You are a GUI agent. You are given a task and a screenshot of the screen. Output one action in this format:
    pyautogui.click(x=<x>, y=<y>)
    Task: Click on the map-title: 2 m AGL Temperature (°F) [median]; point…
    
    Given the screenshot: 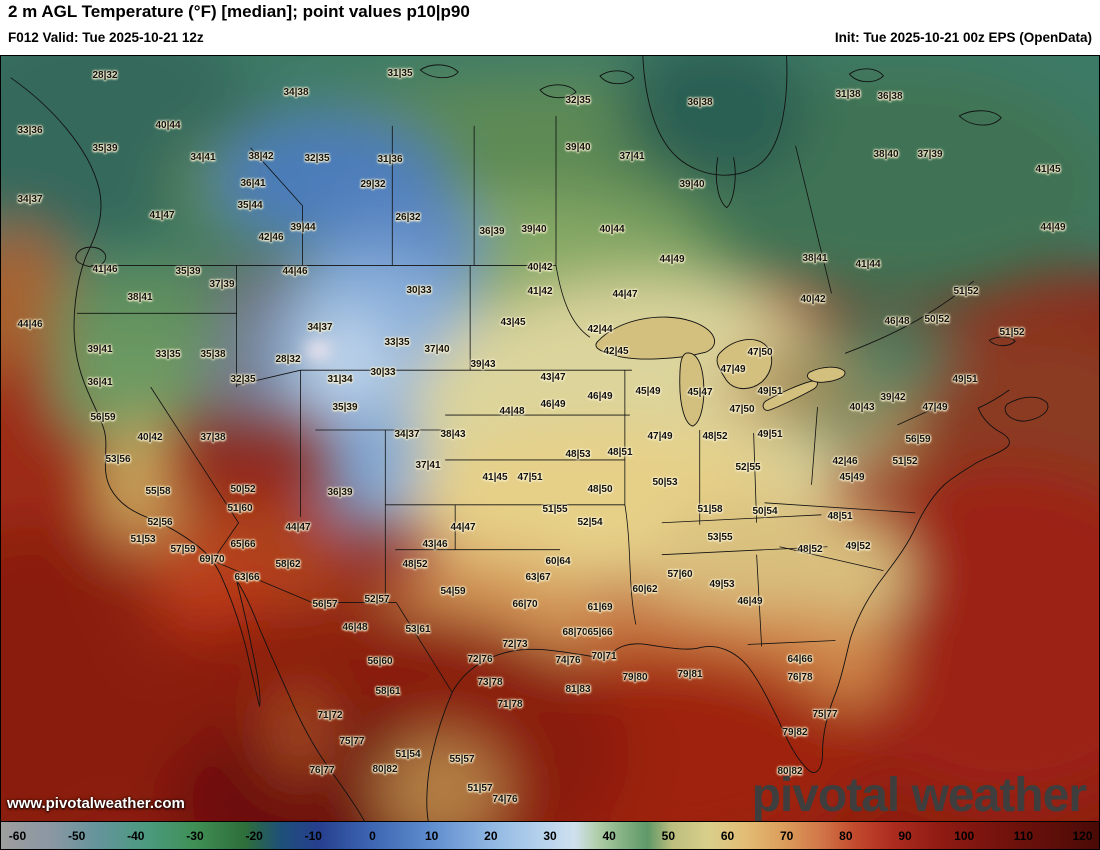 What is the action you would take?
    pyautogui.click(x=239, y=11)
    